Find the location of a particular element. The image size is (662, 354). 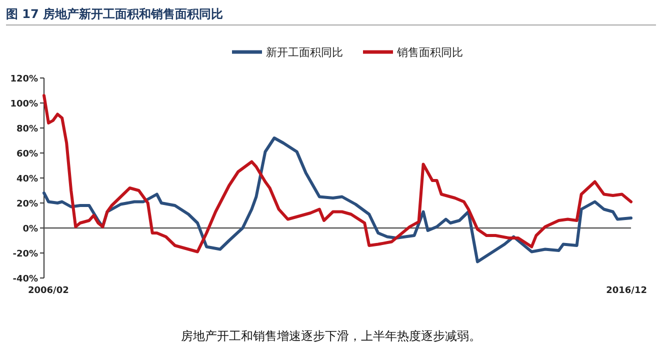

x-tick-label: 2016/12 is located at coordinates (626, 291).